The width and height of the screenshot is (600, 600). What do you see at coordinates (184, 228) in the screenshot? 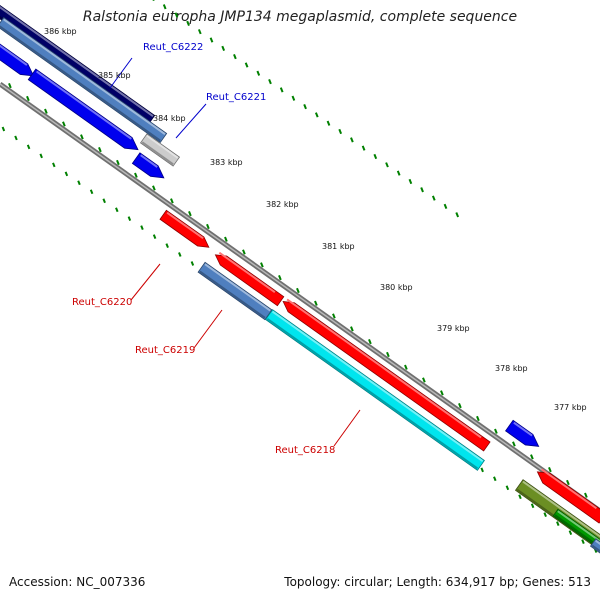
I see `cds-reut-c6220` at bounding box center [184, 228].